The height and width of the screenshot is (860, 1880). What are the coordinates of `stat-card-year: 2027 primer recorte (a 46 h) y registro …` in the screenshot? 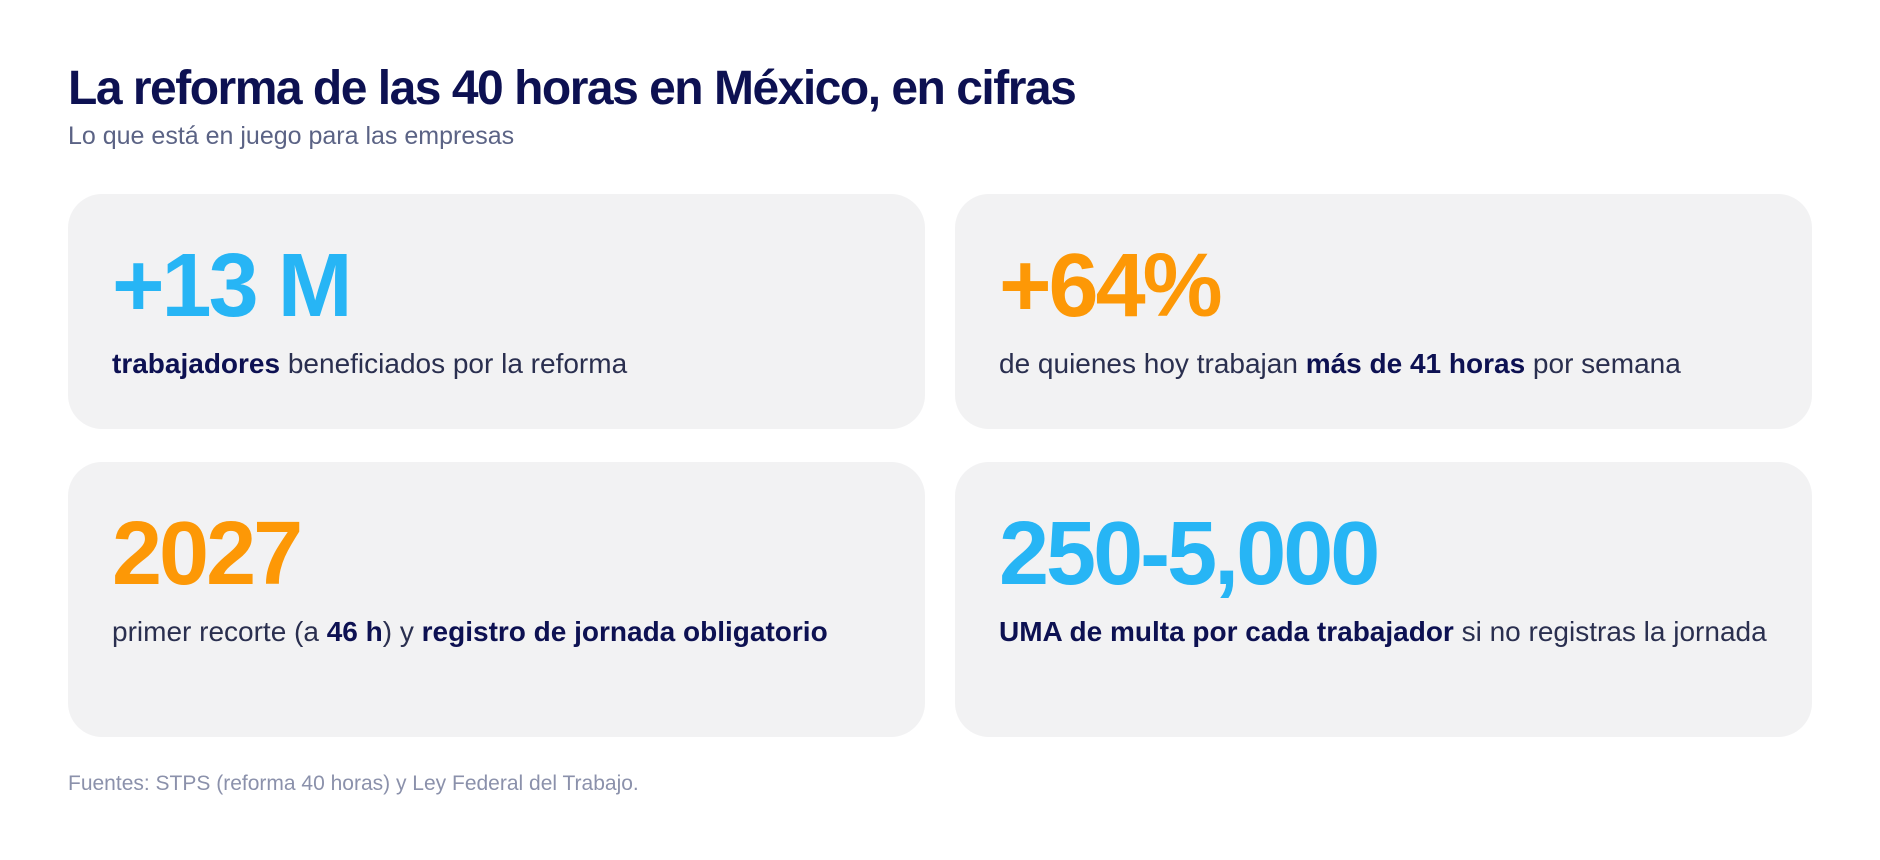 It's located at (496, 599).